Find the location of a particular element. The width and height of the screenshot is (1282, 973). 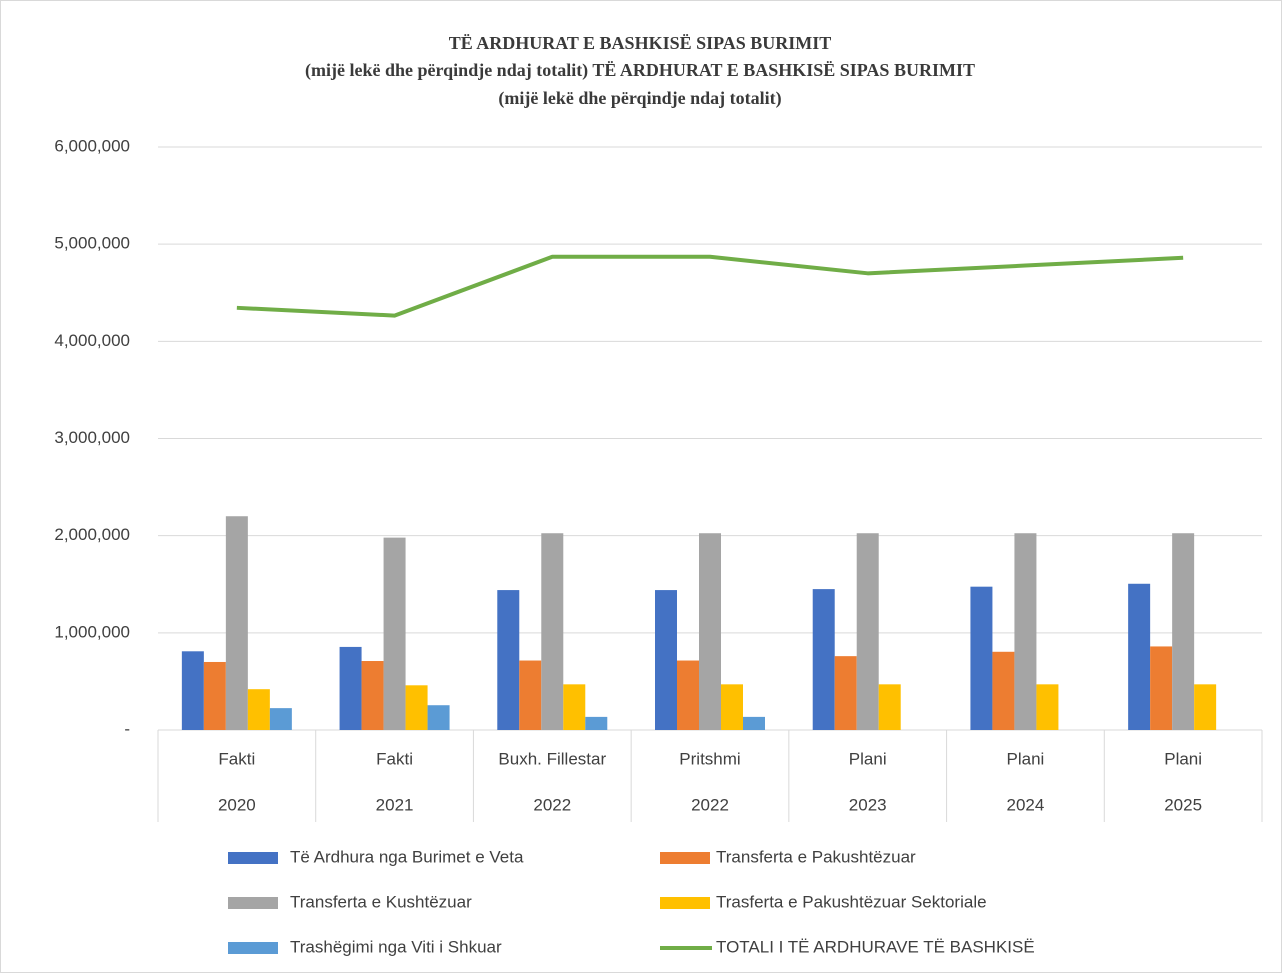

chart-title: (mijë lekë dhe përqindje ndaj totalit) is located at coordinates (639, 98).